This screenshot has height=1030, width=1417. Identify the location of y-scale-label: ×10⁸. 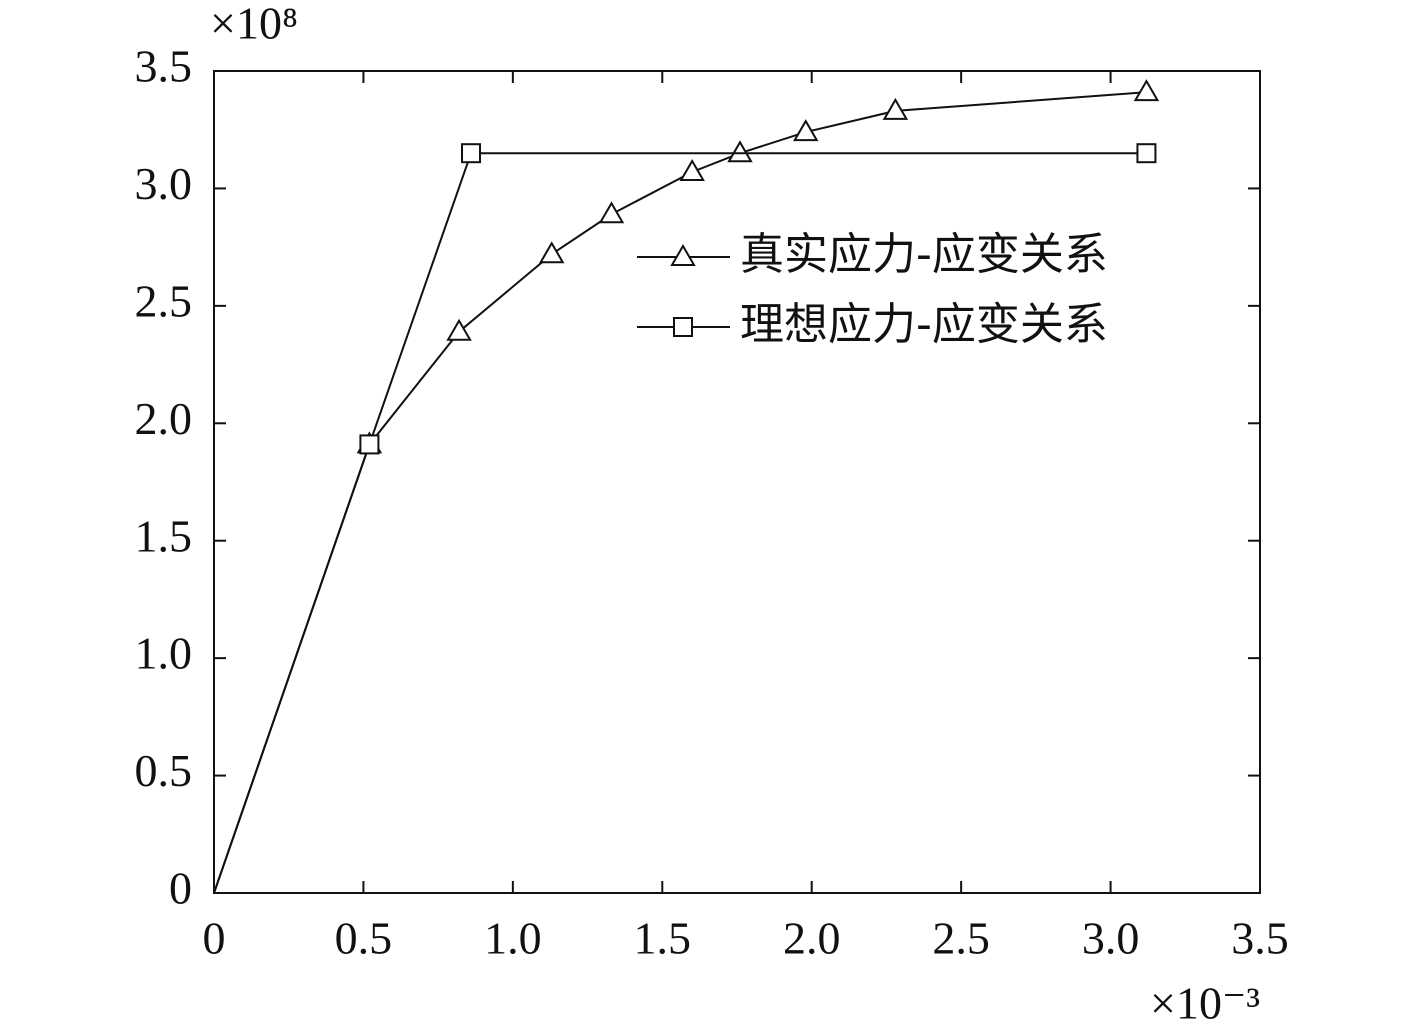
(254, 24).